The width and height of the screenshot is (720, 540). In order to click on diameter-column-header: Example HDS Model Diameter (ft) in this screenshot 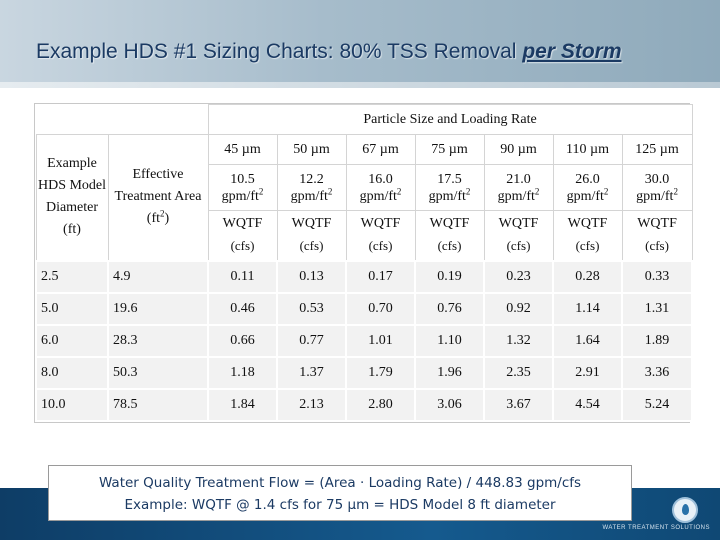, I will do `click(72, 197)`.